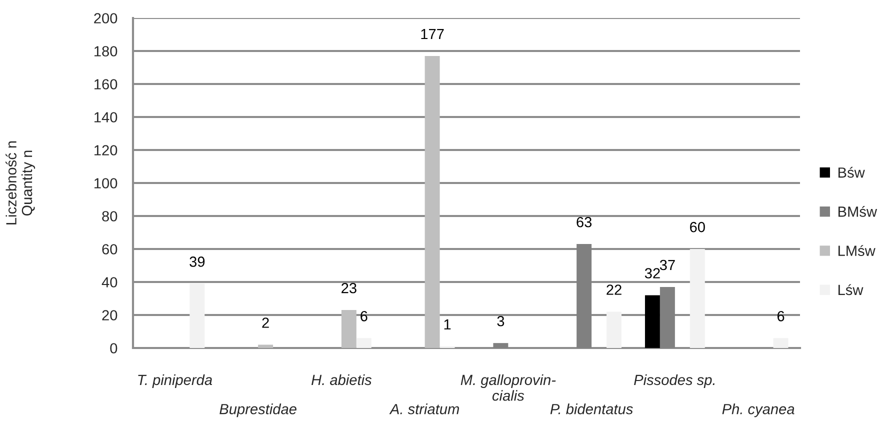 This screenshot has height=432, width=892. What do you see at coordinates (591, 409) in the screenshot?
I see `x-tick-label: P. bidentatus` at bounding box center [591, 409].